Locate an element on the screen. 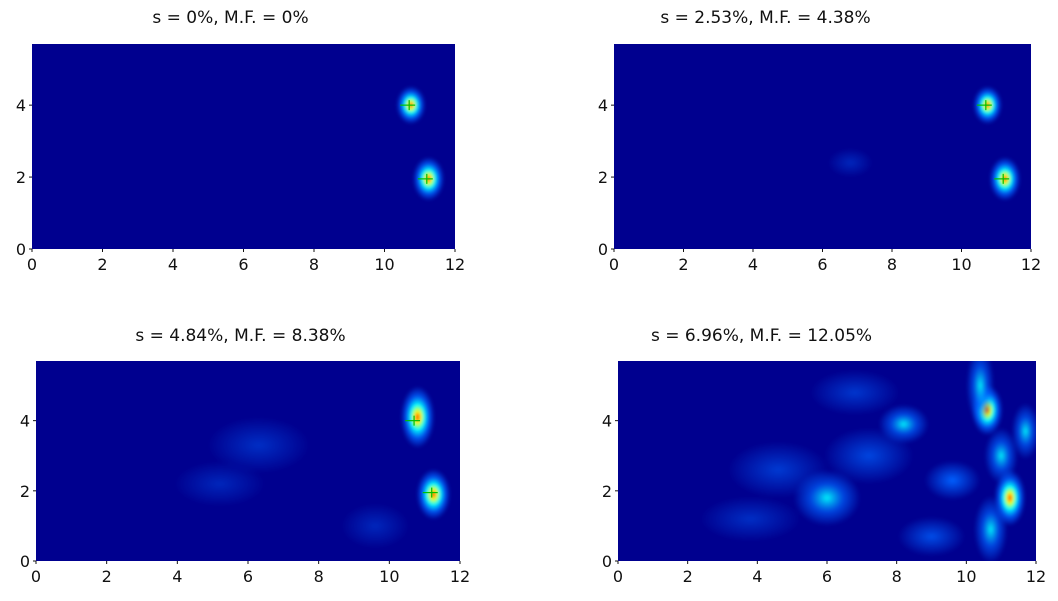 This screenshot has height=601, width=1058. panel-title: s = 4.84%, M.F. = 8.38% is located at coordinates (240, 336).